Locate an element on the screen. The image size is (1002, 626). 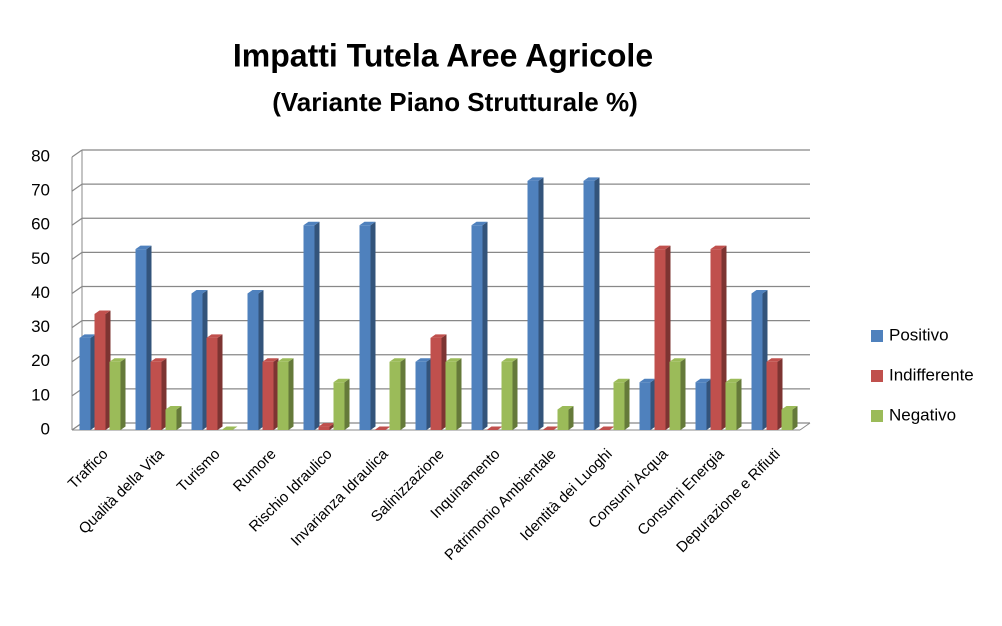
y-tick-label: 60 is located at coordinates (40, 224).